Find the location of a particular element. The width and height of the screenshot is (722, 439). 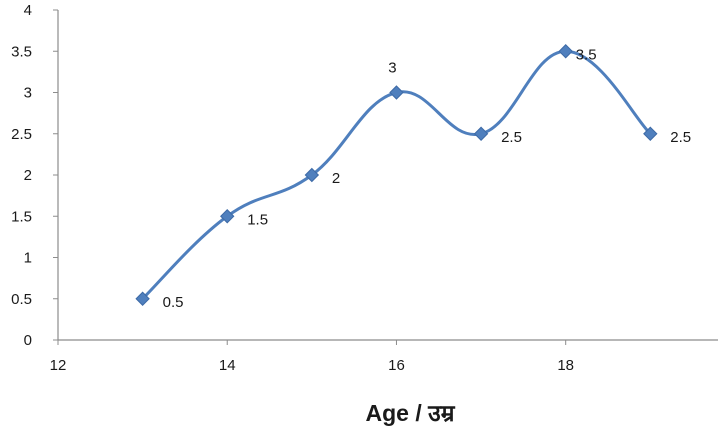

data-label: 0.5 is located at coordinates (173, 302).